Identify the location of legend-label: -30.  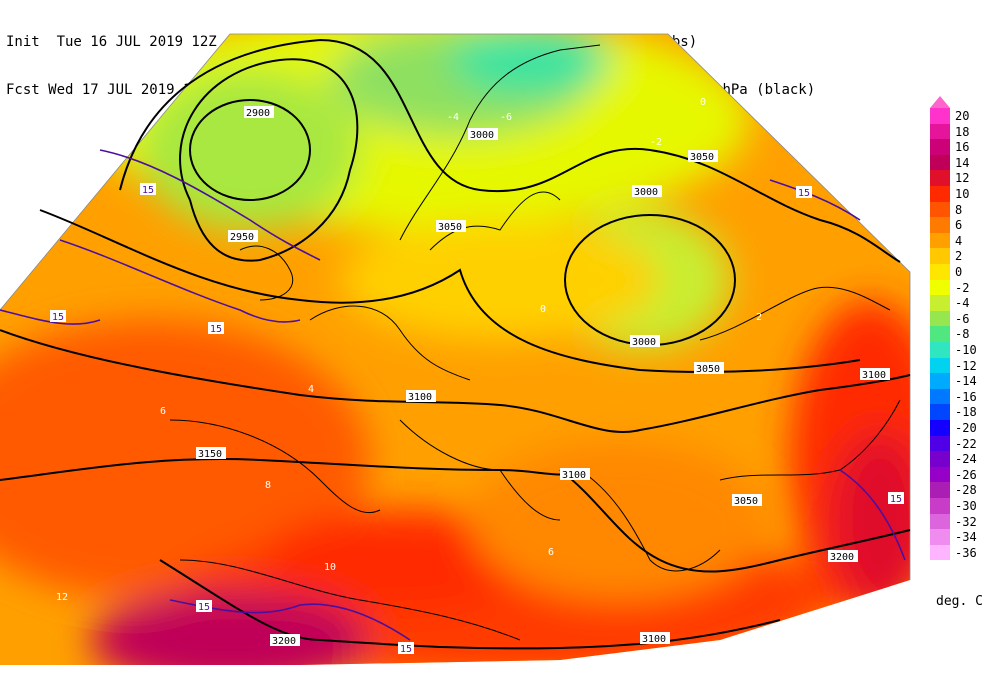
(966, 506).